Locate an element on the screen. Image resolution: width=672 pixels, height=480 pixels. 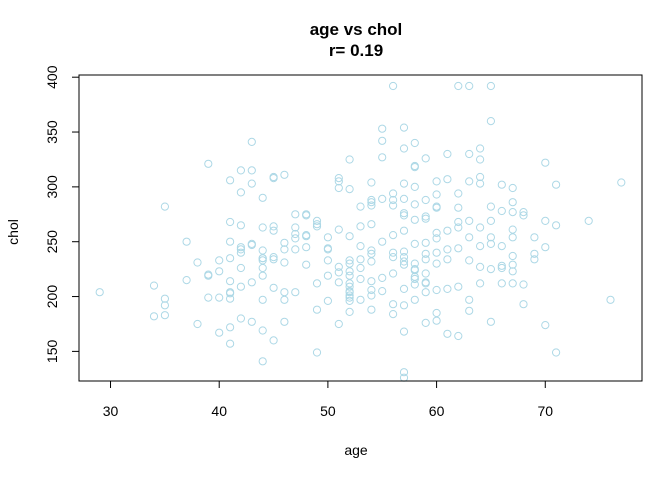
chart-title: age vs chol is located at coordinates (356, 29).